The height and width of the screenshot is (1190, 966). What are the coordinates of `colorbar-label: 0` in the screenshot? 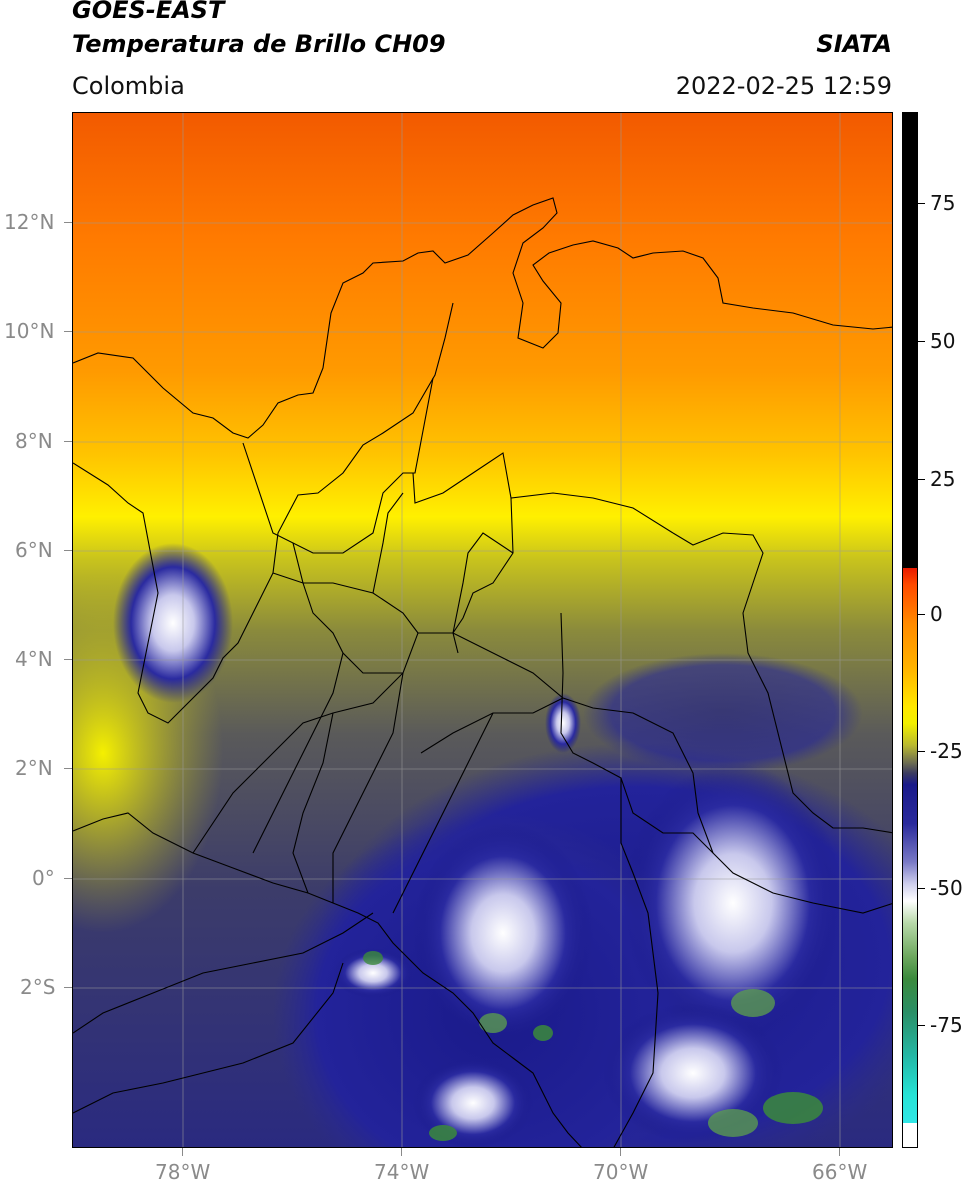 It's located at (936, 614).